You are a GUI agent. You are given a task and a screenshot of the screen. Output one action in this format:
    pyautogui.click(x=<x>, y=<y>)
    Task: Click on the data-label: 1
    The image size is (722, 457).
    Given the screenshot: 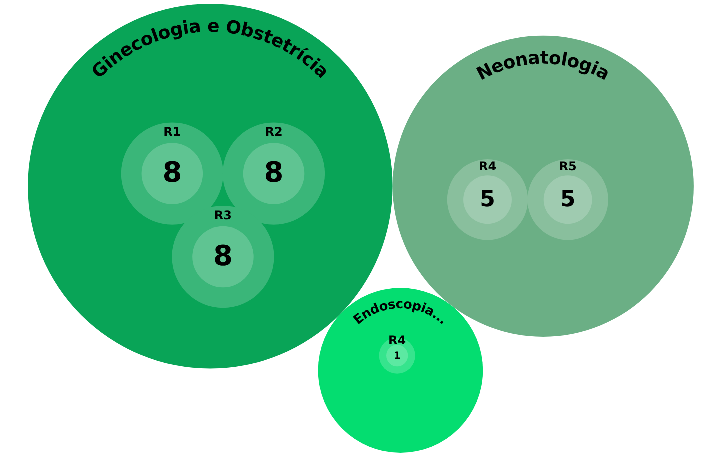 What is the action you would take?
    pyautogui.click(x=397, y=356)
    